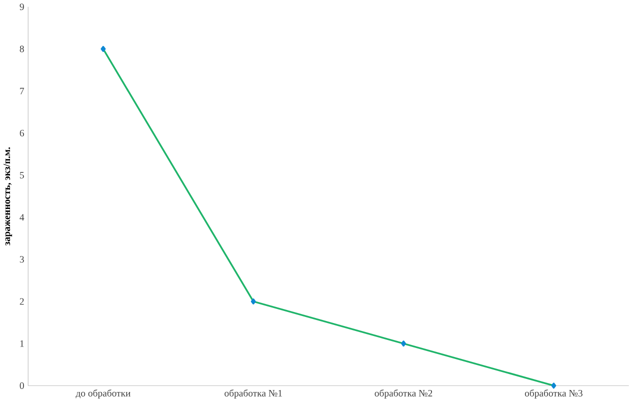  Describe the element at coordinates (22, 91) in the screenshot. I see `y-tick-label: 7` at that location.